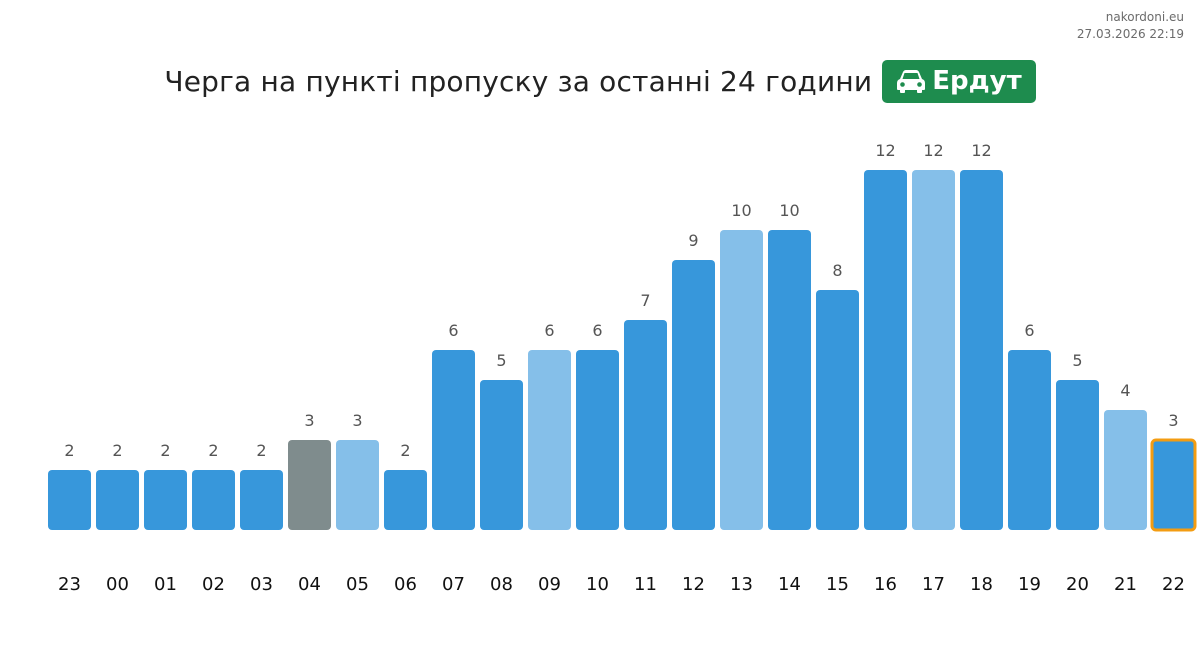  Describe the element at coordinates (117, 584) in the screenshot. I see `x-tick-label: 00` at that location.